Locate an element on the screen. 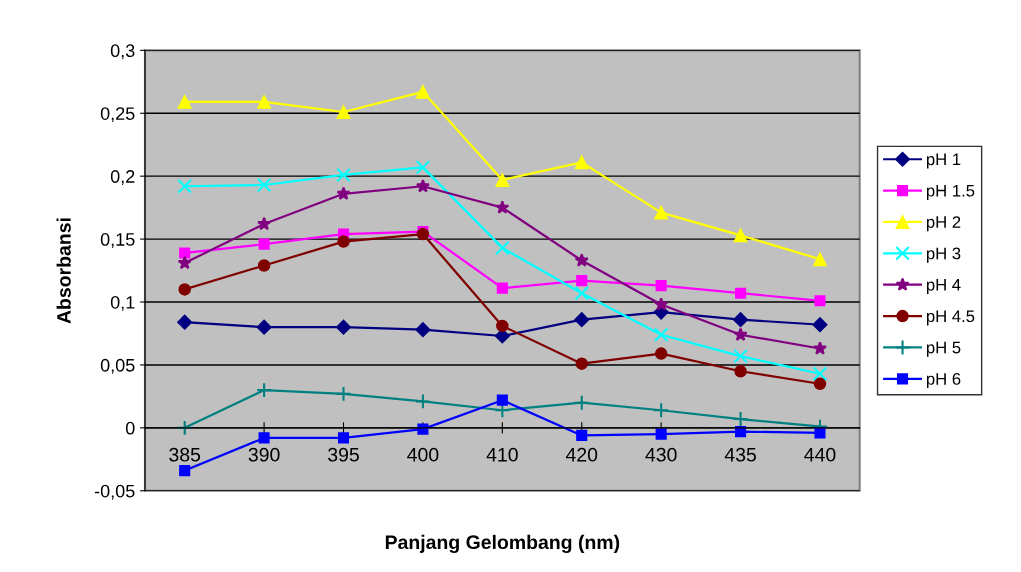 Image resolution: width=1021 pixels, height=572 pixels. legend-label: pH 1 is located at coordinates (943, 161).